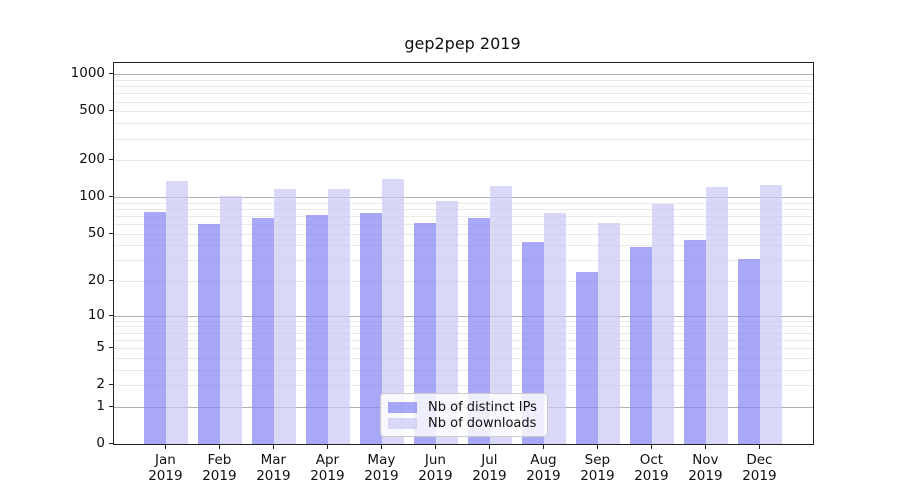 This screenshot has height=500, width=900. What do you see at coordinates (463, 75) in the screenshot?
I see `major-gridline` at bounding box center [463, 75].